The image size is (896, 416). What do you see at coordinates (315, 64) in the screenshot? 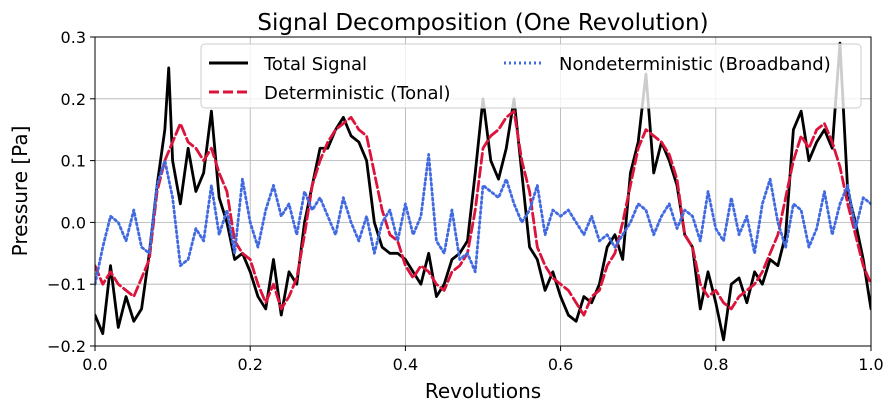
I see `legend-label-total-signal: Total Signal` at bounding box center [315, 64].